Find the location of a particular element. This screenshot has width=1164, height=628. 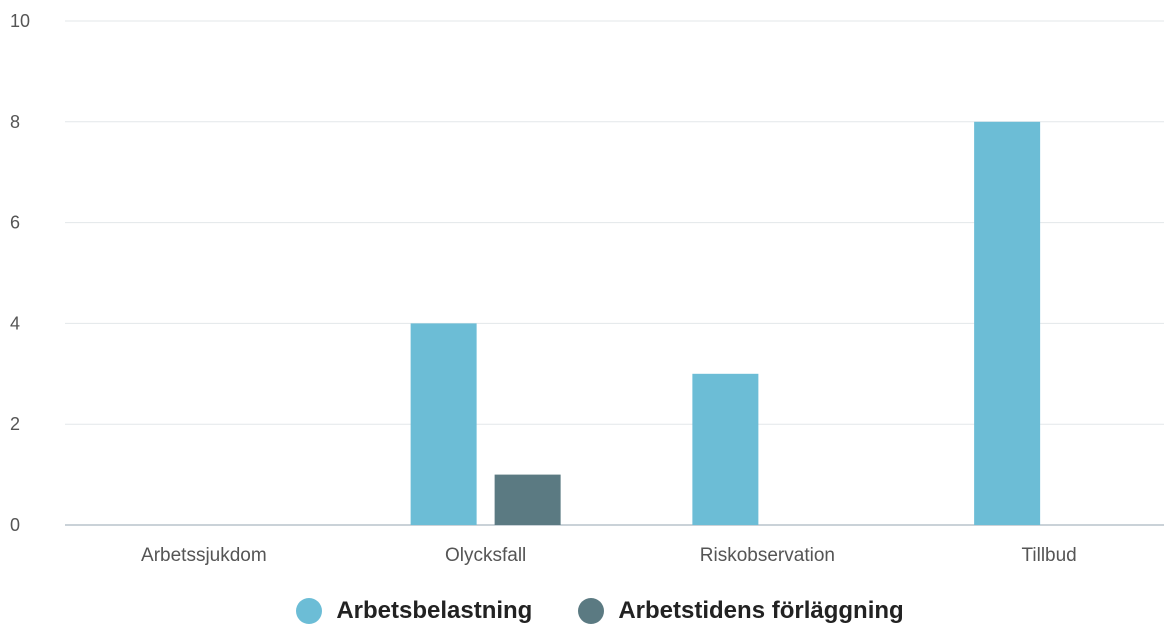

y-tick-label: 4 is located at coordinates (15, 323).